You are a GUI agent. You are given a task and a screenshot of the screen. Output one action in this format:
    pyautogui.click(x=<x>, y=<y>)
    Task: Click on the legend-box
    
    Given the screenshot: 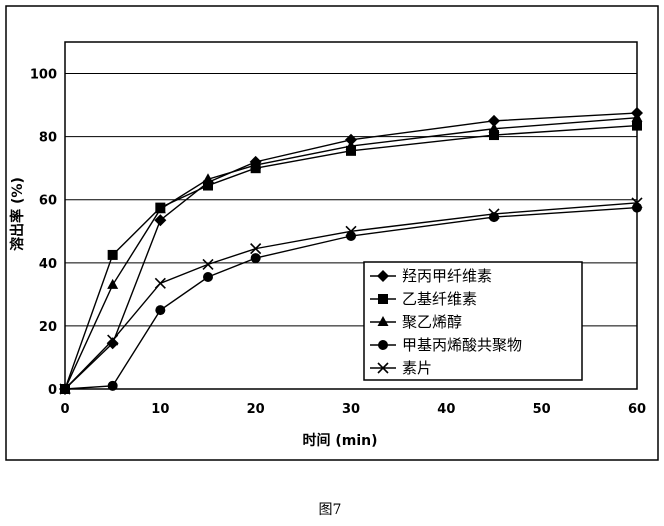 What is the action you would take?
    pyautogui.click(x=473, y=321)
    